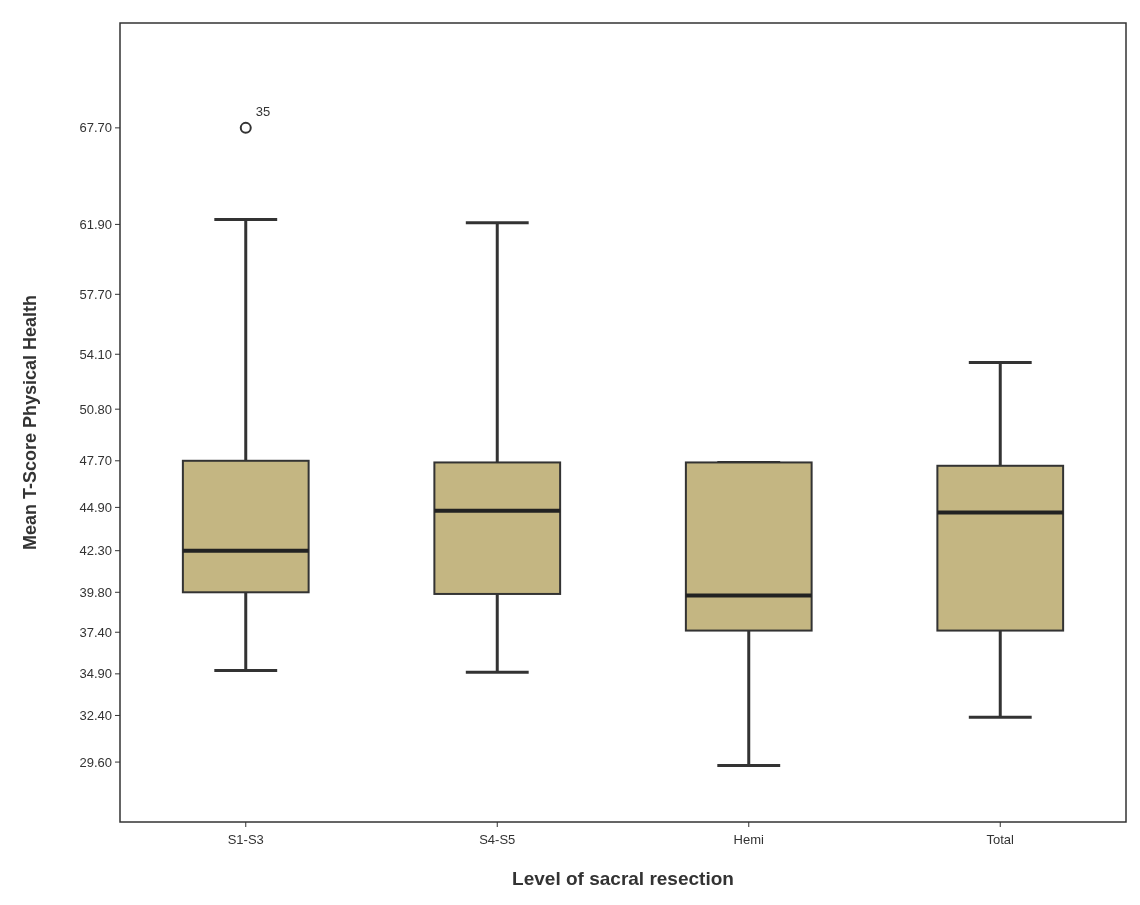 The width and height of the screenshot is (1140, 905). I want to click on y-tick-label: 67.70, so click(95, 128).